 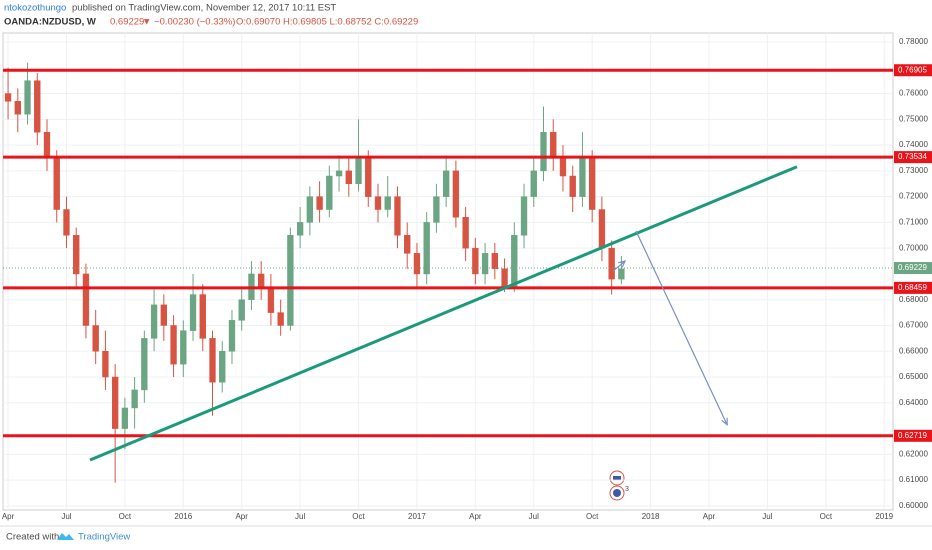 What do you see at coordinates (104, 537) in the screenshot?
I see `brand: TradingView` at bounding box center [104, 537].